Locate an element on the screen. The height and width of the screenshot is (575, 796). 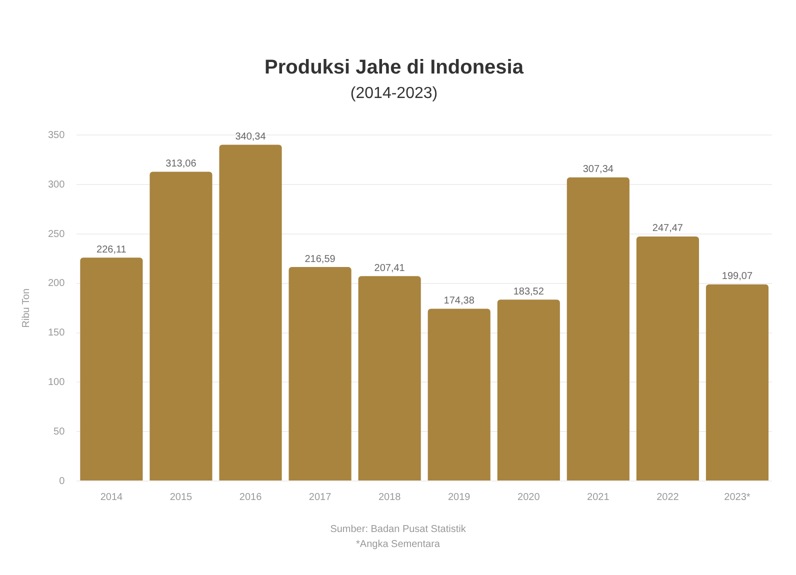
x-tick-label: 2018 is located at coordinates (390, 497).